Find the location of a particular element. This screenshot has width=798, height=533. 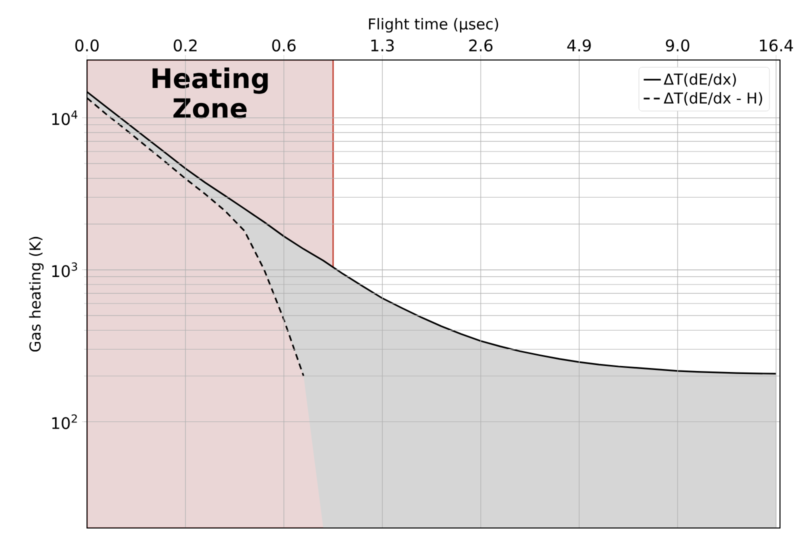

x-tick-label: 2.6 is located at coordinates (480, 45).